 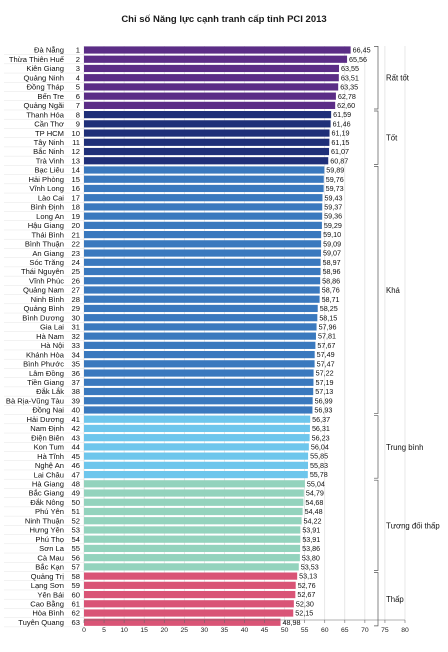 I want to click on province-label: Cao Bằng, so click(x=47, y=604).